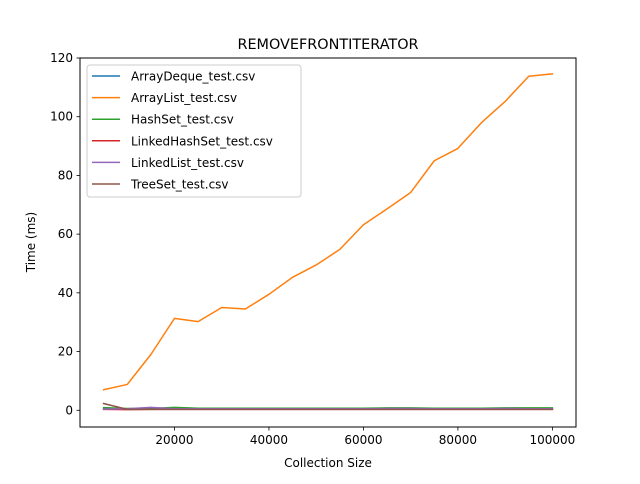 The width and height of the screenshot is (640, 484). I want to click on y-tick-label: 80, so click(65, 175).